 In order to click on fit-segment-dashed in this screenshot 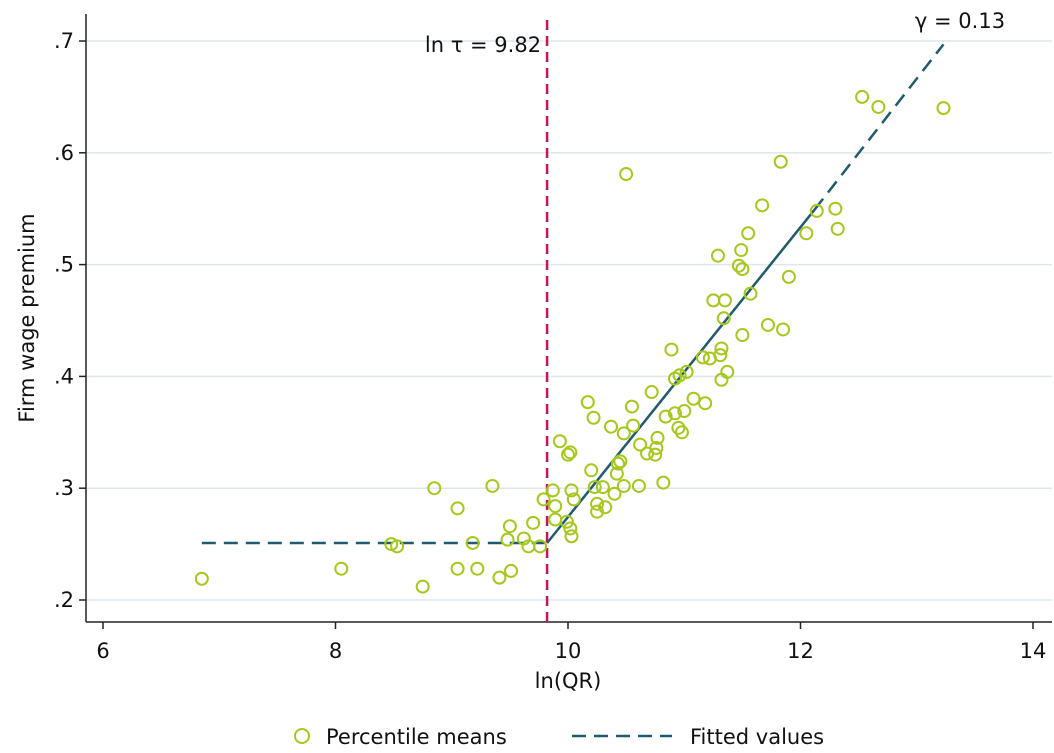, I will do `click(879, 127)`.